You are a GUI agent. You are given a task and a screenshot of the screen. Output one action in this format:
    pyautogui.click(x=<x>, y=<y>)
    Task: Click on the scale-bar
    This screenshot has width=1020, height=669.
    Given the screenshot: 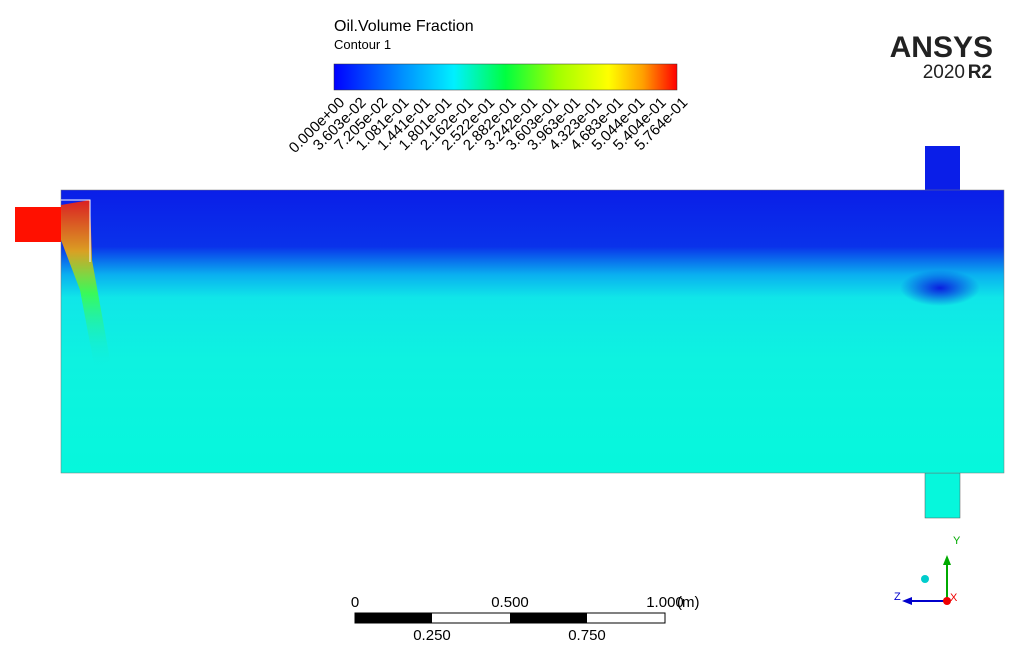 What is the action you would take?
    pyautogui.click(x=510, y=618)
    